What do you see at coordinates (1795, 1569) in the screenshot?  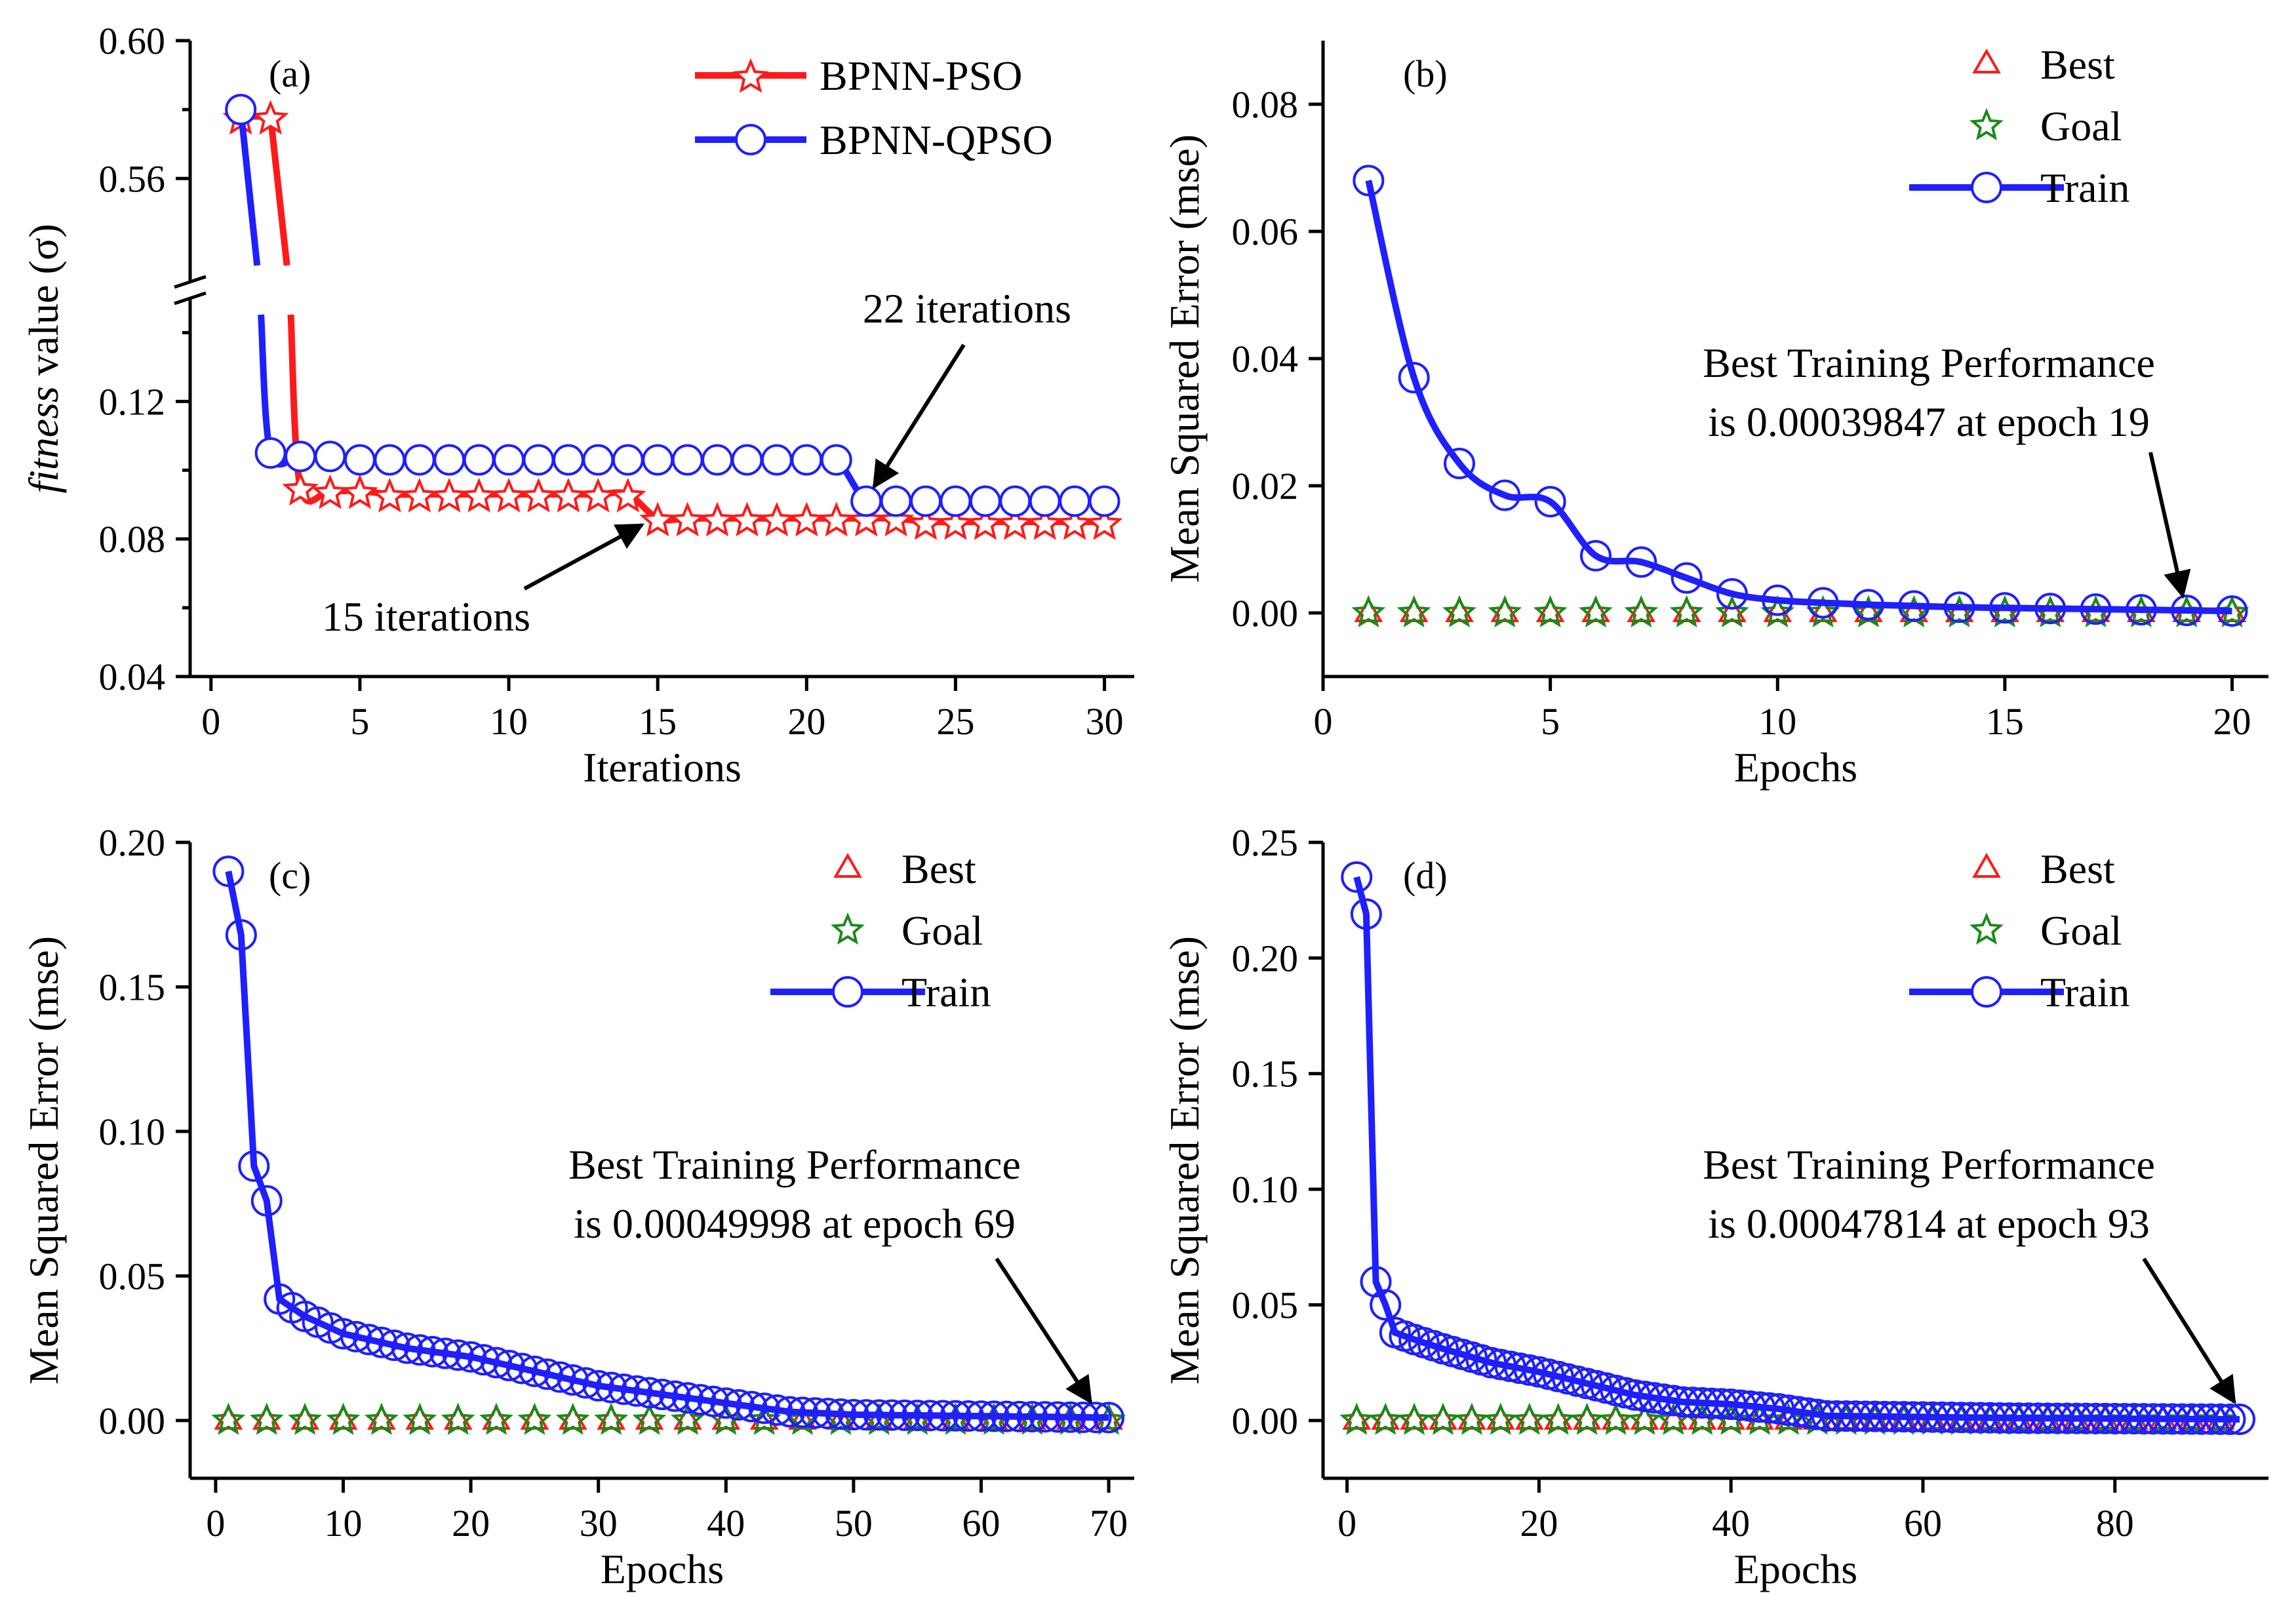 I see `x-axis-label: Epochs` at bounding box center [1795, 1569].